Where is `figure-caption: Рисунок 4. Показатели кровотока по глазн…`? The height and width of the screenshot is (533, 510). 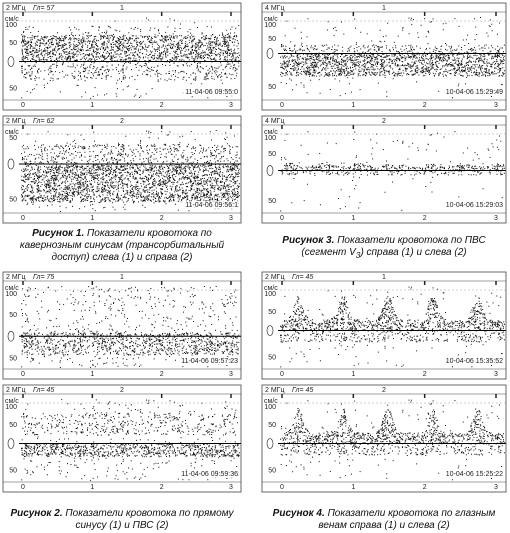 figure-caption: Рисунок 4. Показатели кровотока по глазн… is located at coordinates (384, 520).